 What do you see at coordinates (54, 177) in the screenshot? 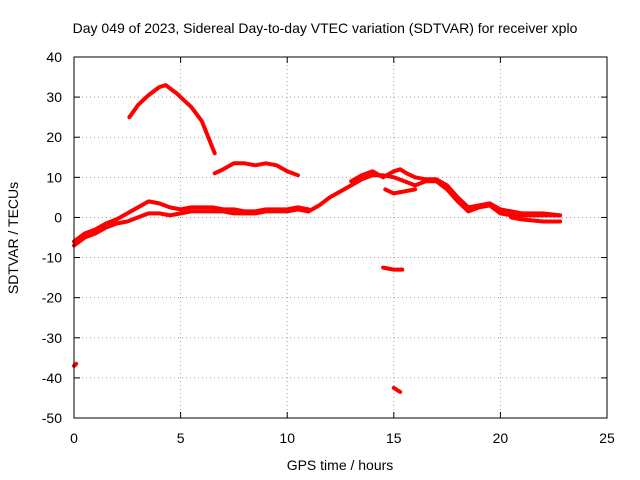
I see `y-tick-label: 10` at bounding box center [54, 177].